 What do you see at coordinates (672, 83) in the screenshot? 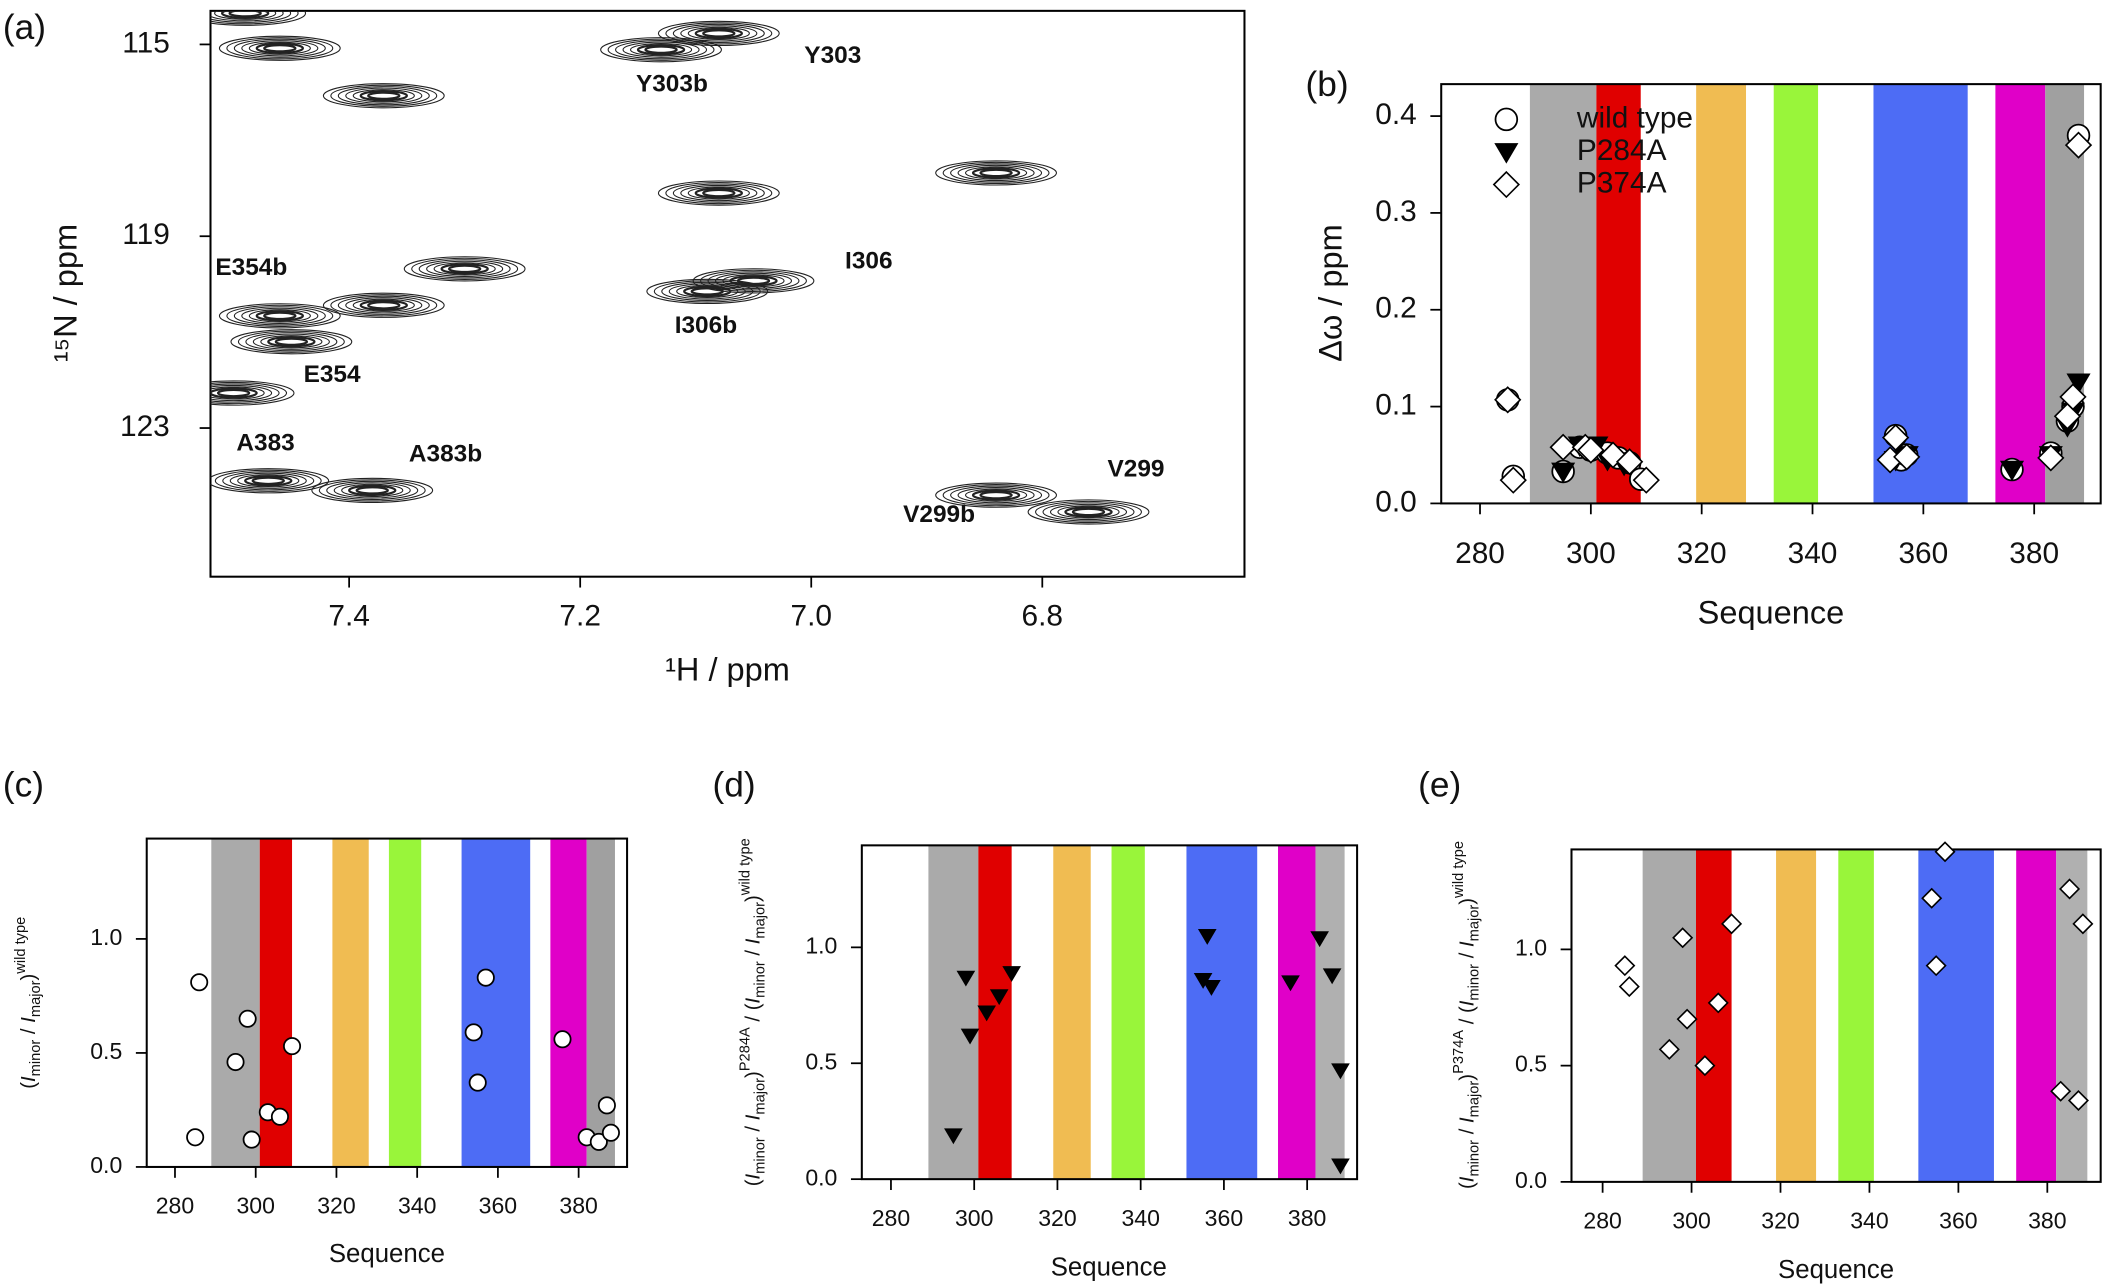
I see `peak-label: Y303b` at bounding box center [672, 83].